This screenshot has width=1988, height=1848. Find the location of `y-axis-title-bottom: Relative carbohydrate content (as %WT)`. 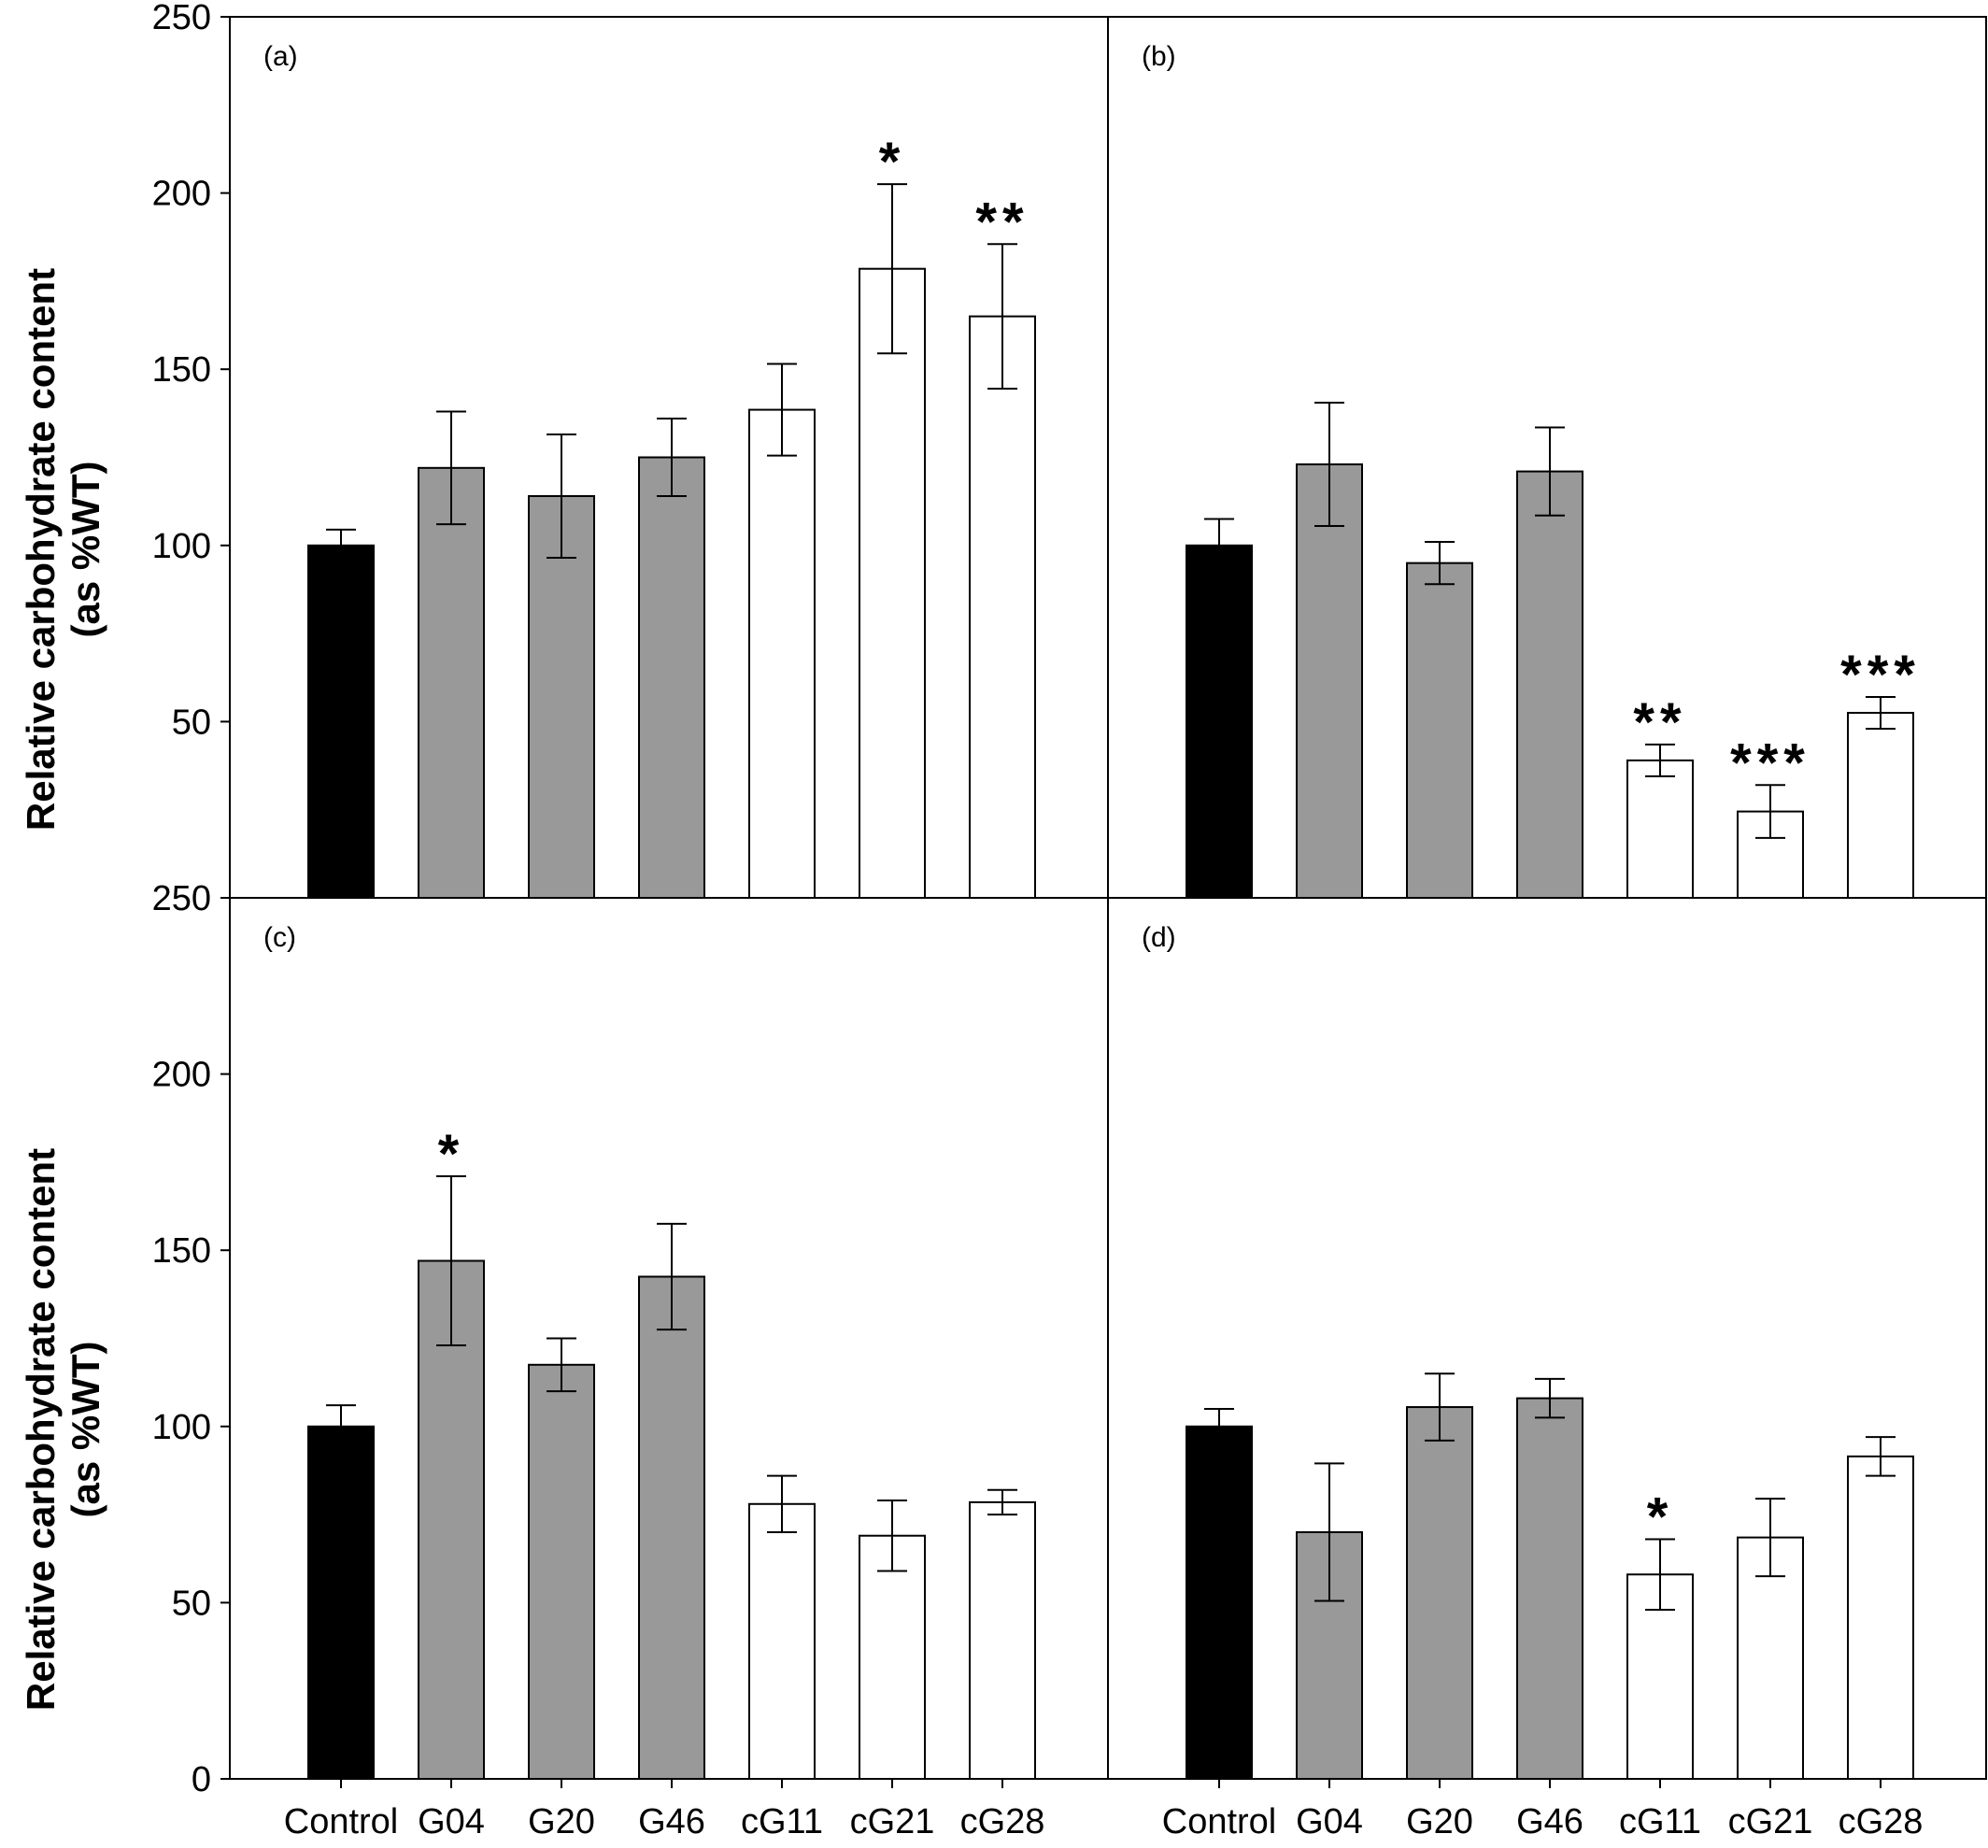

y-axis-title-bottom: Relative carbohydrate content (as %WT) is located at coordinates (63, 1429).